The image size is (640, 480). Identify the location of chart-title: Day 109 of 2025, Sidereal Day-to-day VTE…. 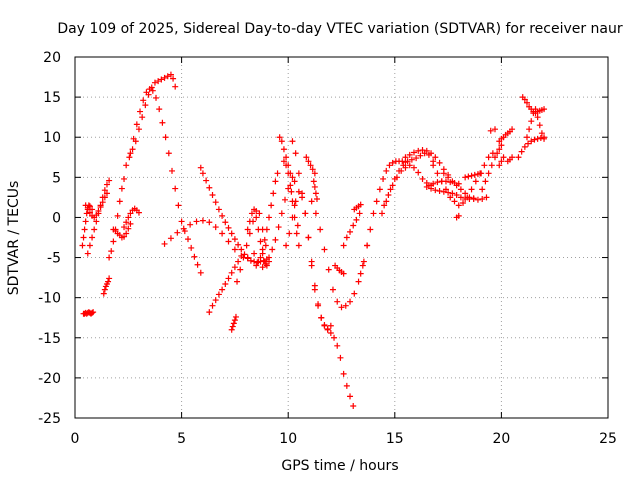
(340, 29).